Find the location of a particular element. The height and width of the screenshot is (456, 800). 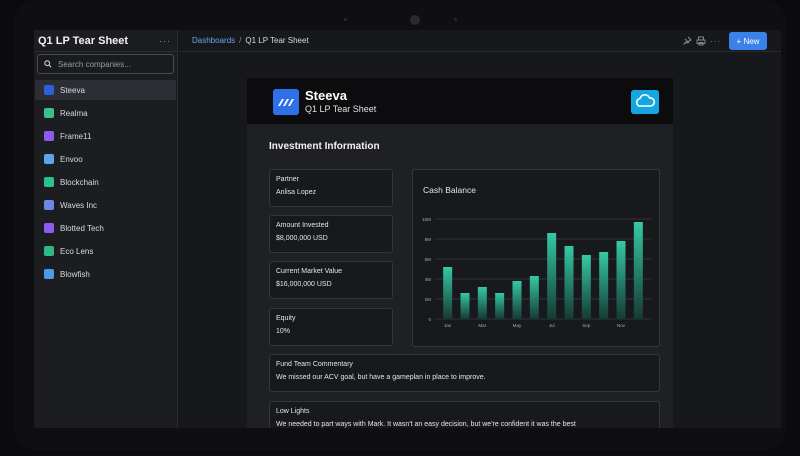

company-item: Blotted Tech is located at coordinates (105, 228).